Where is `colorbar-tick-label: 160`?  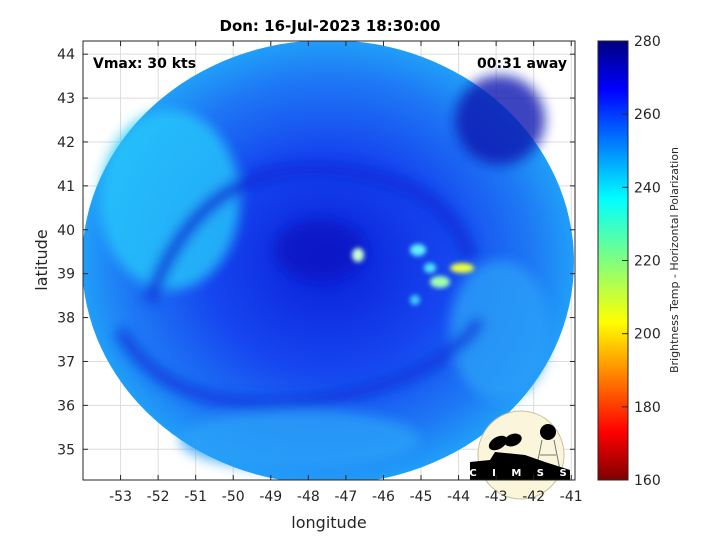
colorbar-tick-label: 160 is located at coordinates (647, 481).